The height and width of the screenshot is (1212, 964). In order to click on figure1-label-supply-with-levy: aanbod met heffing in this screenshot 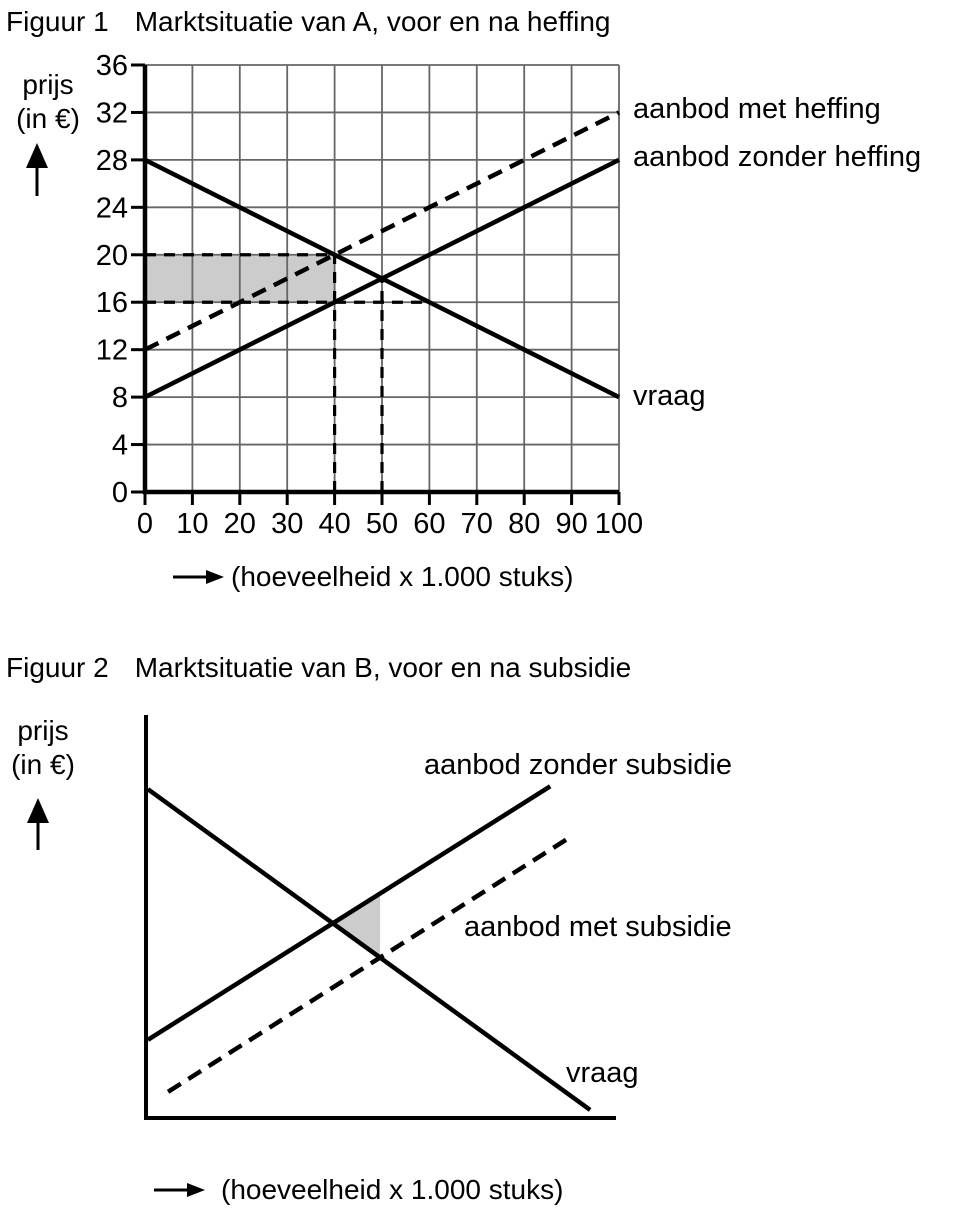, I will do `click(757, 109)`.